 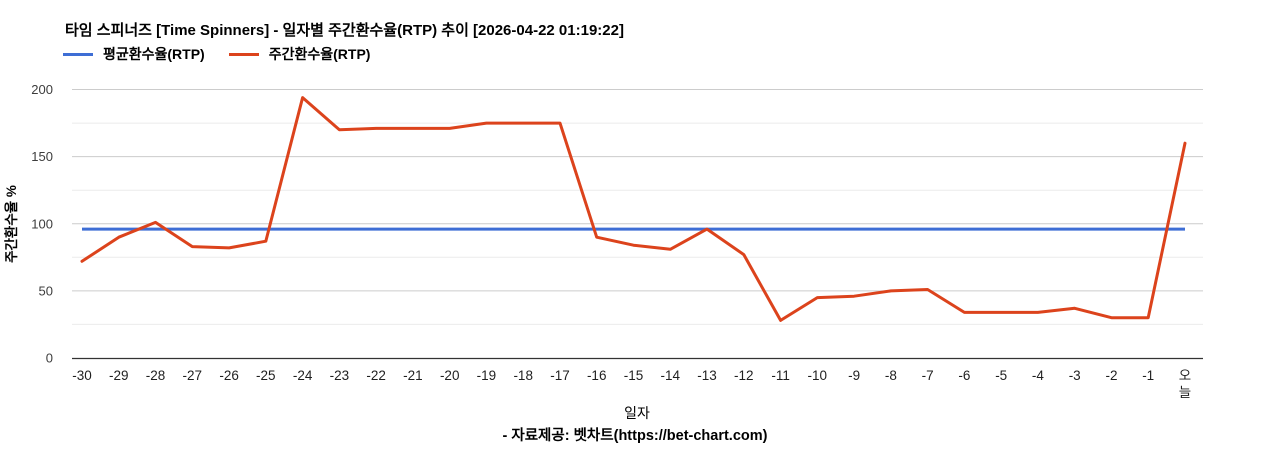 What do you see at coordinates (1148, 375) in the screenshot?
I see `x-tick-label: -1` at bounding box center [1148, 375].